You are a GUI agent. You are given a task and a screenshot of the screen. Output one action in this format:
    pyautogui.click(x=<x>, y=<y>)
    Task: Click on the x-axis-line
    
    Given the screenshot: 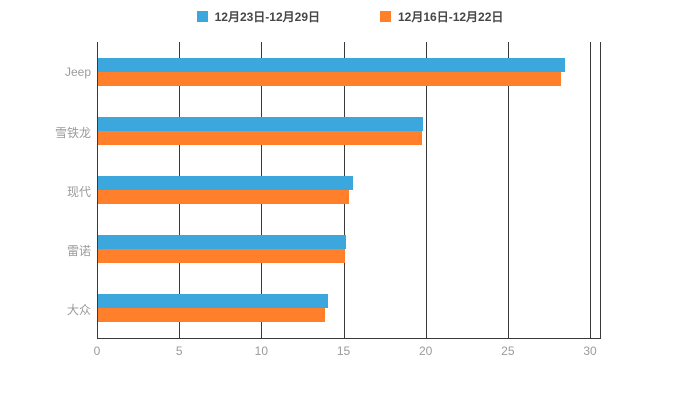 What is the action you would take?
    pyautogui.click(x=349, y=338)
    